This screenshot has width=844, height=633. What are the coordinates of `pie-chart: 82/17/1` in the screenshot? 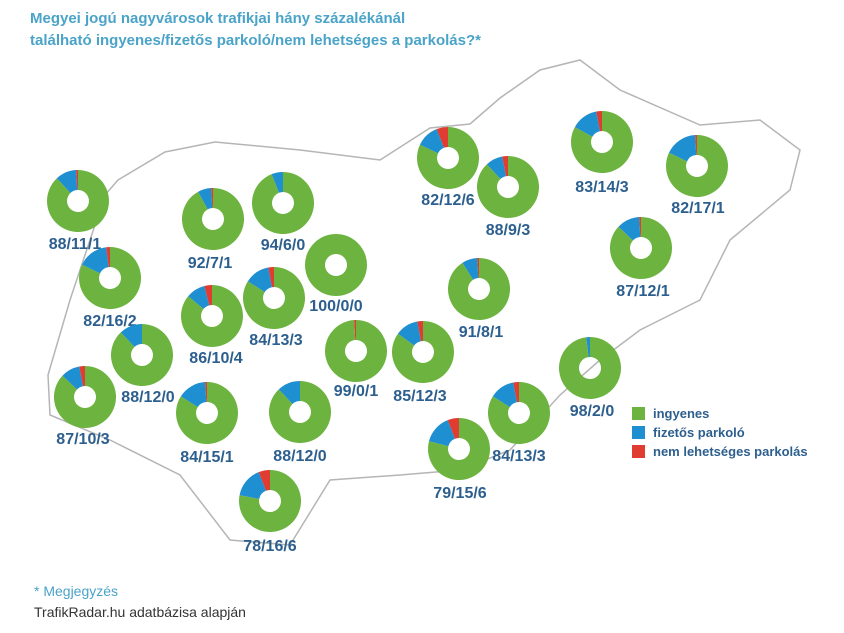 It's located at (697, 175).